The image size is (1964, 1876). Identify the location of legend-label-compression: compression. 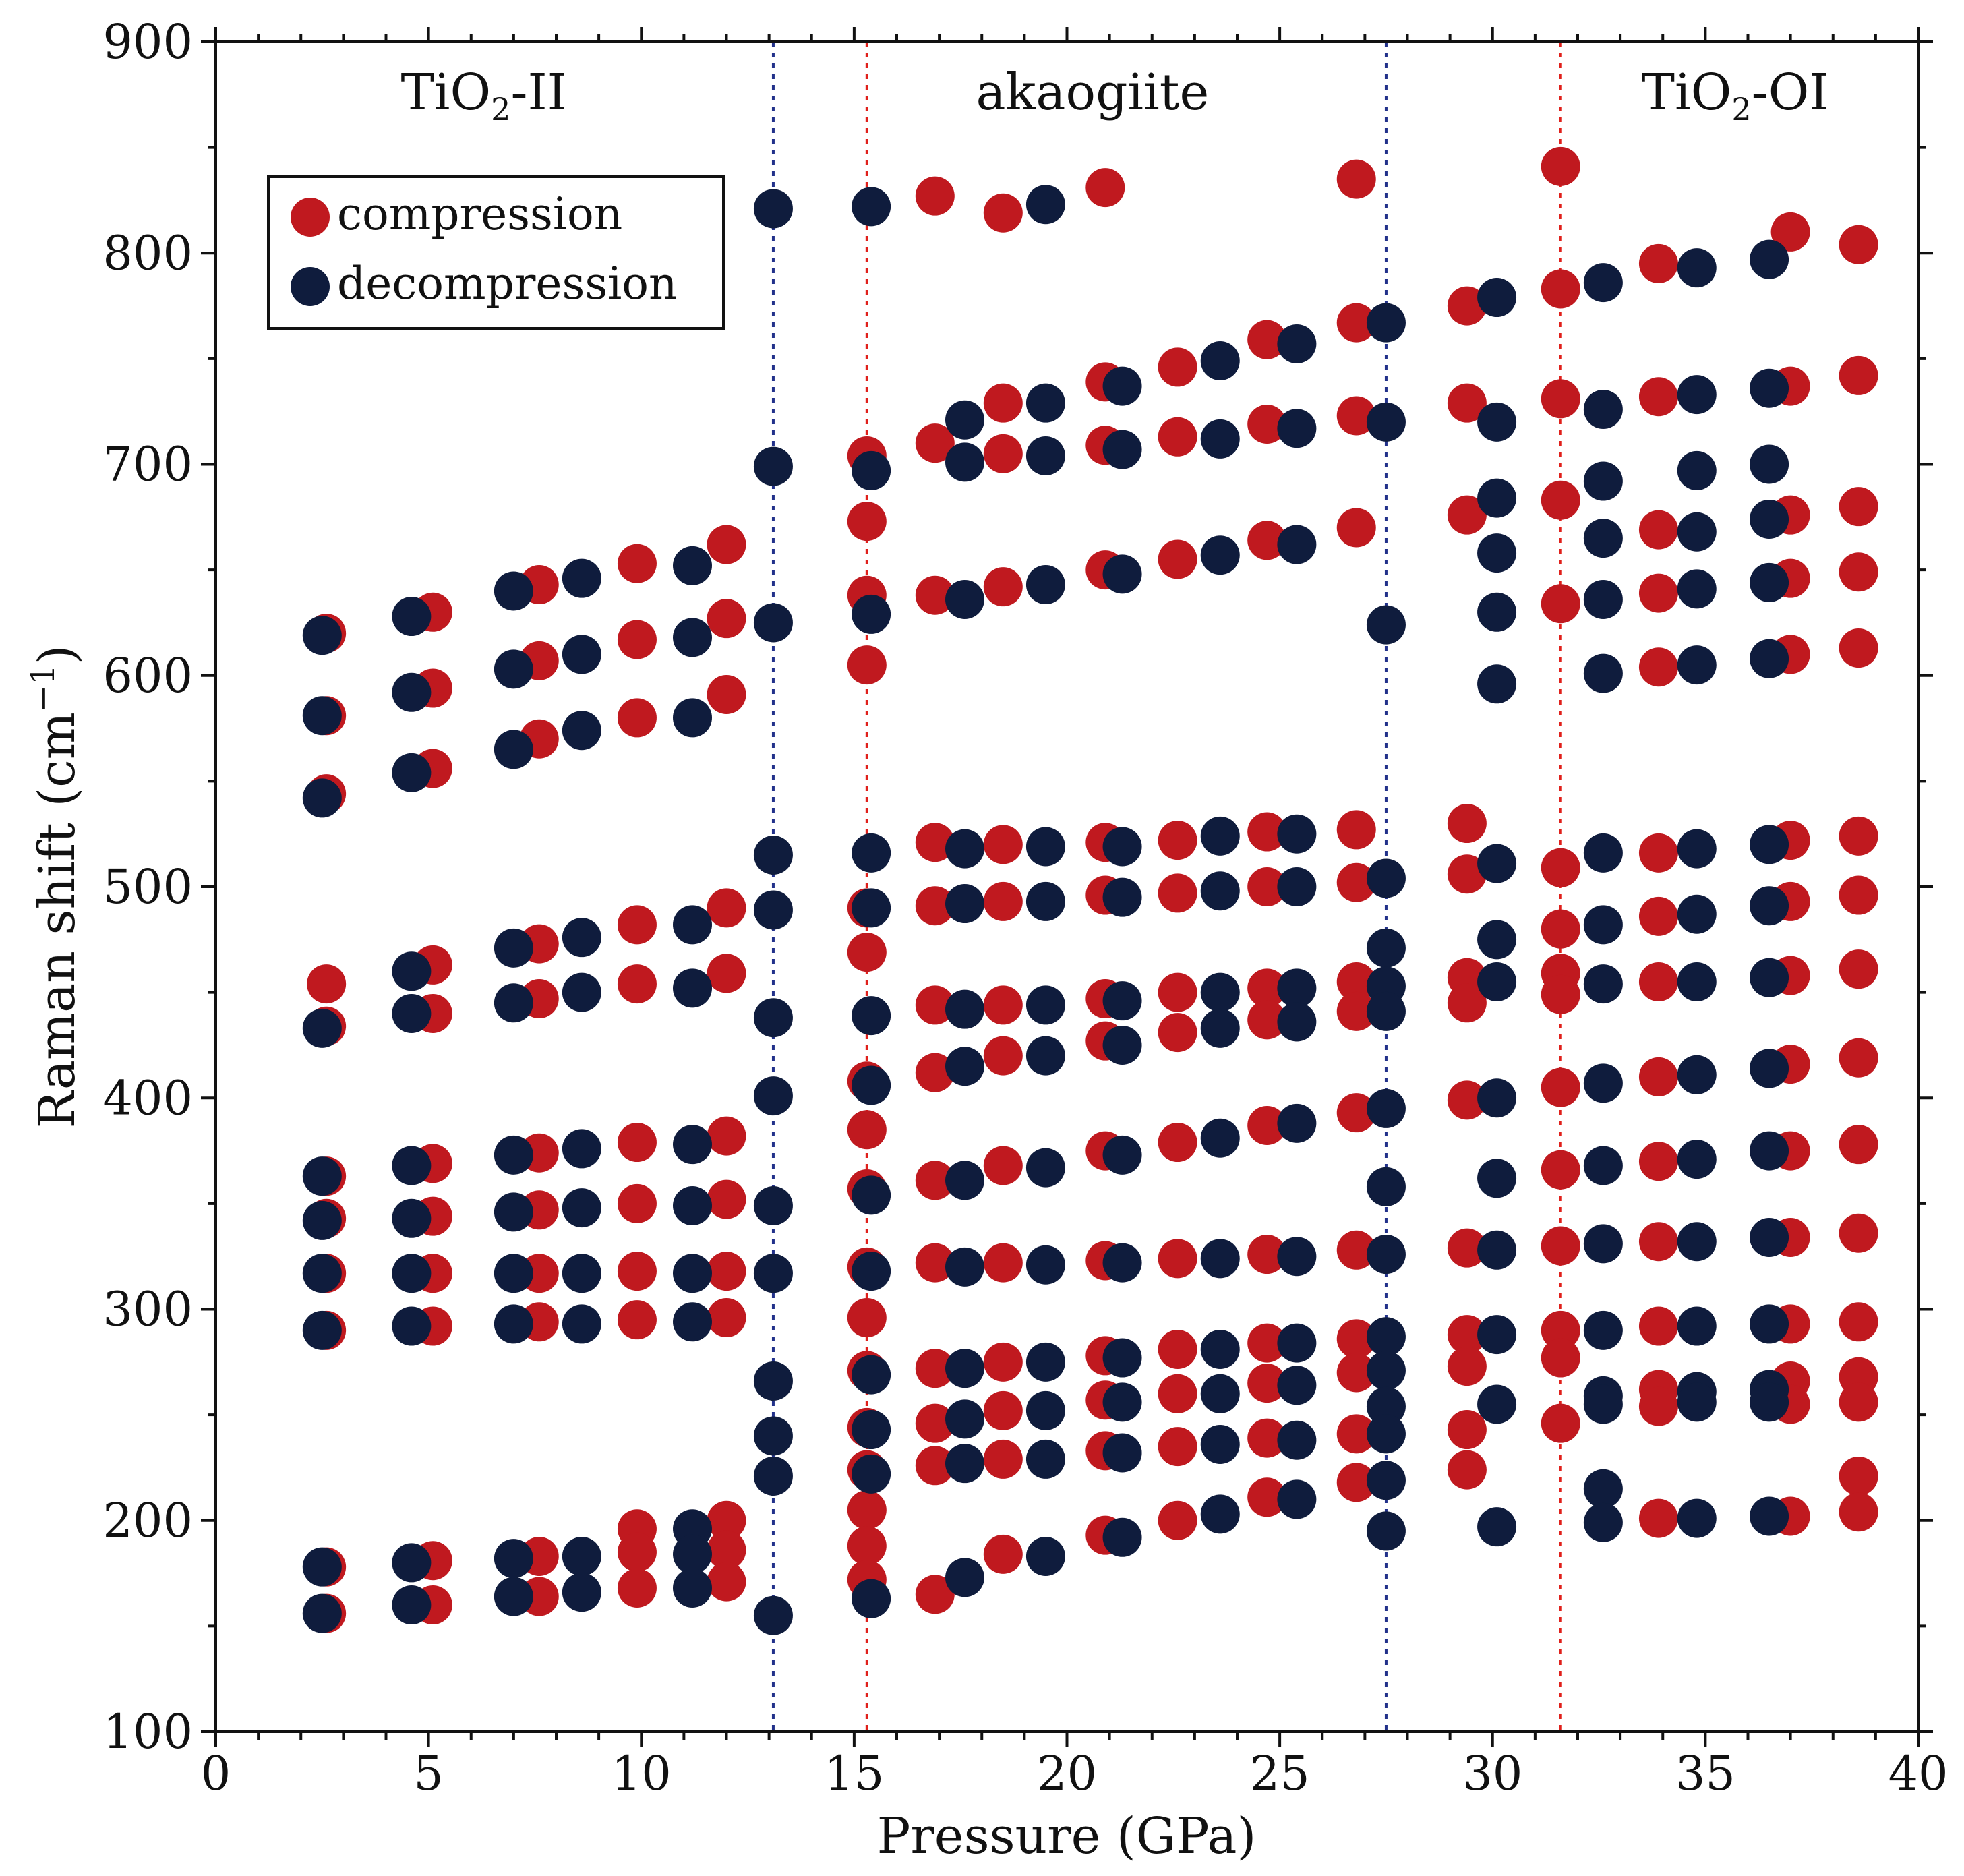
(479, 214).